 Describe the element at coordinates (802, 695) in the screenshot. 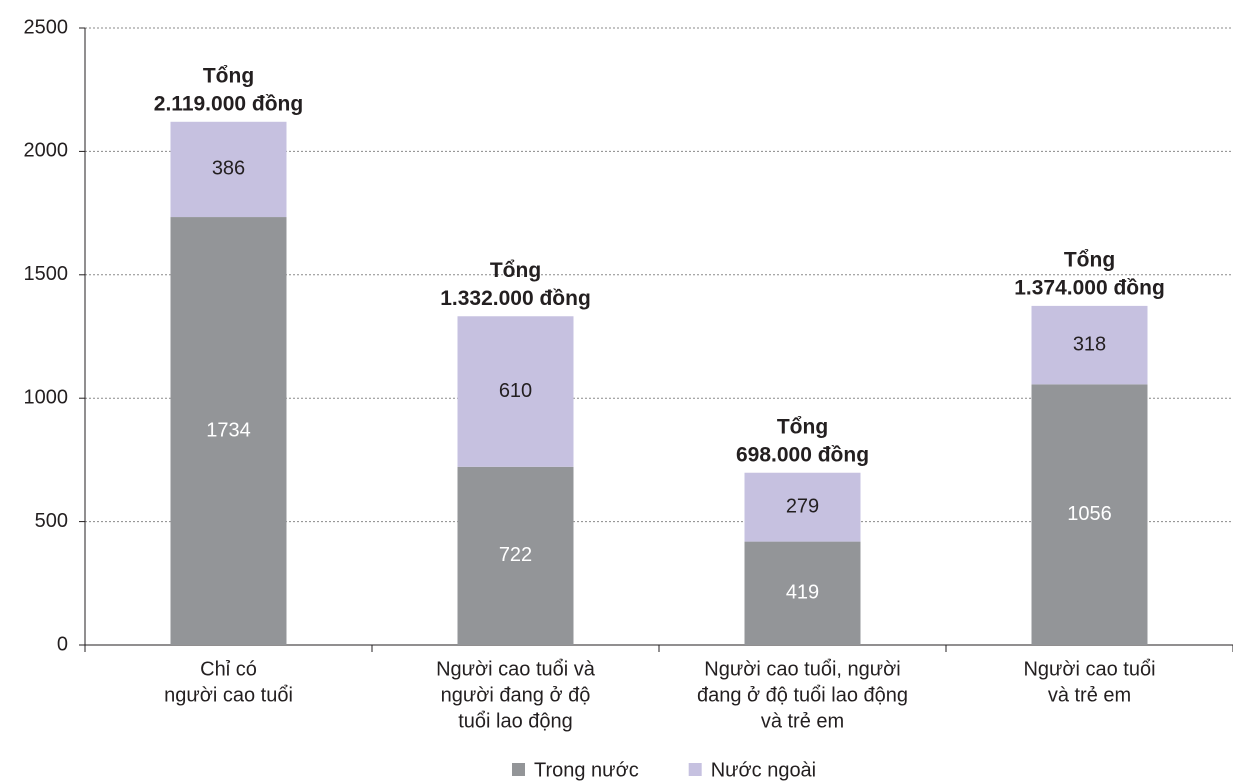

I see `x-tick-label: đang ở độ tuổi lao động` at that location.